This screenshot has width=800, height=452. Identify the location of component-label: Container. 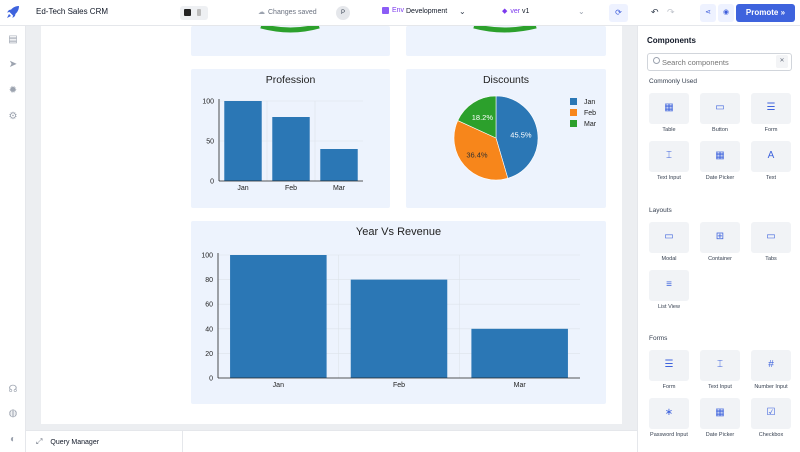
(720, 259).